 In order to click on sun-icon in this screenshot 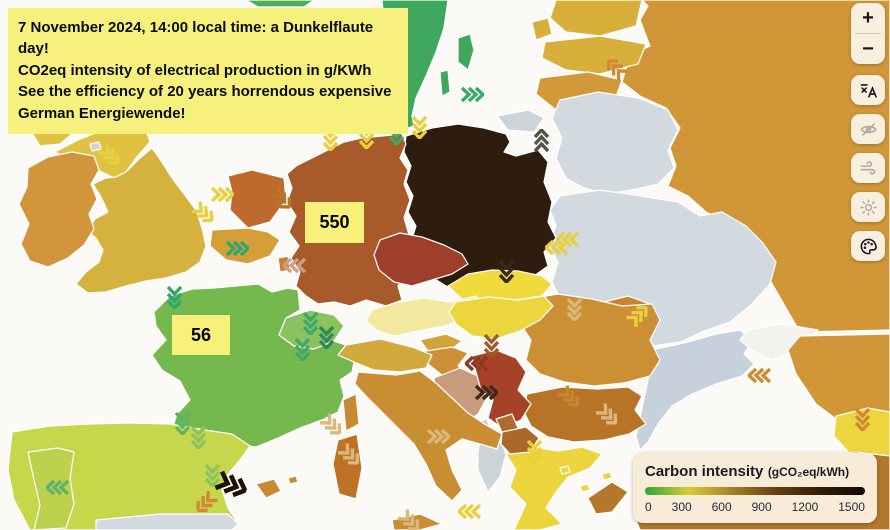, I will do `click(868, 207)`.